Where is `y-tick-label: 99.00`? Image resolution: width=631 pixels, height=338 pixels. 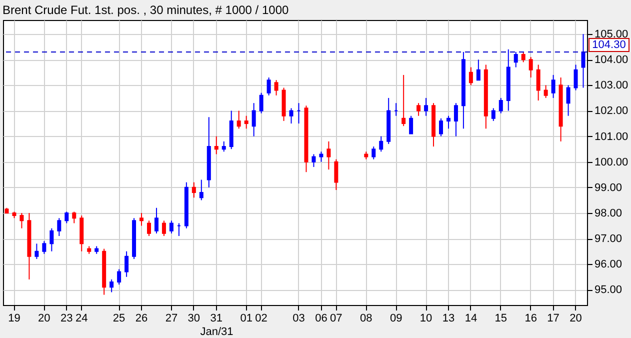
y-tick-label: 99.00 is located at coordinates (608, 188).